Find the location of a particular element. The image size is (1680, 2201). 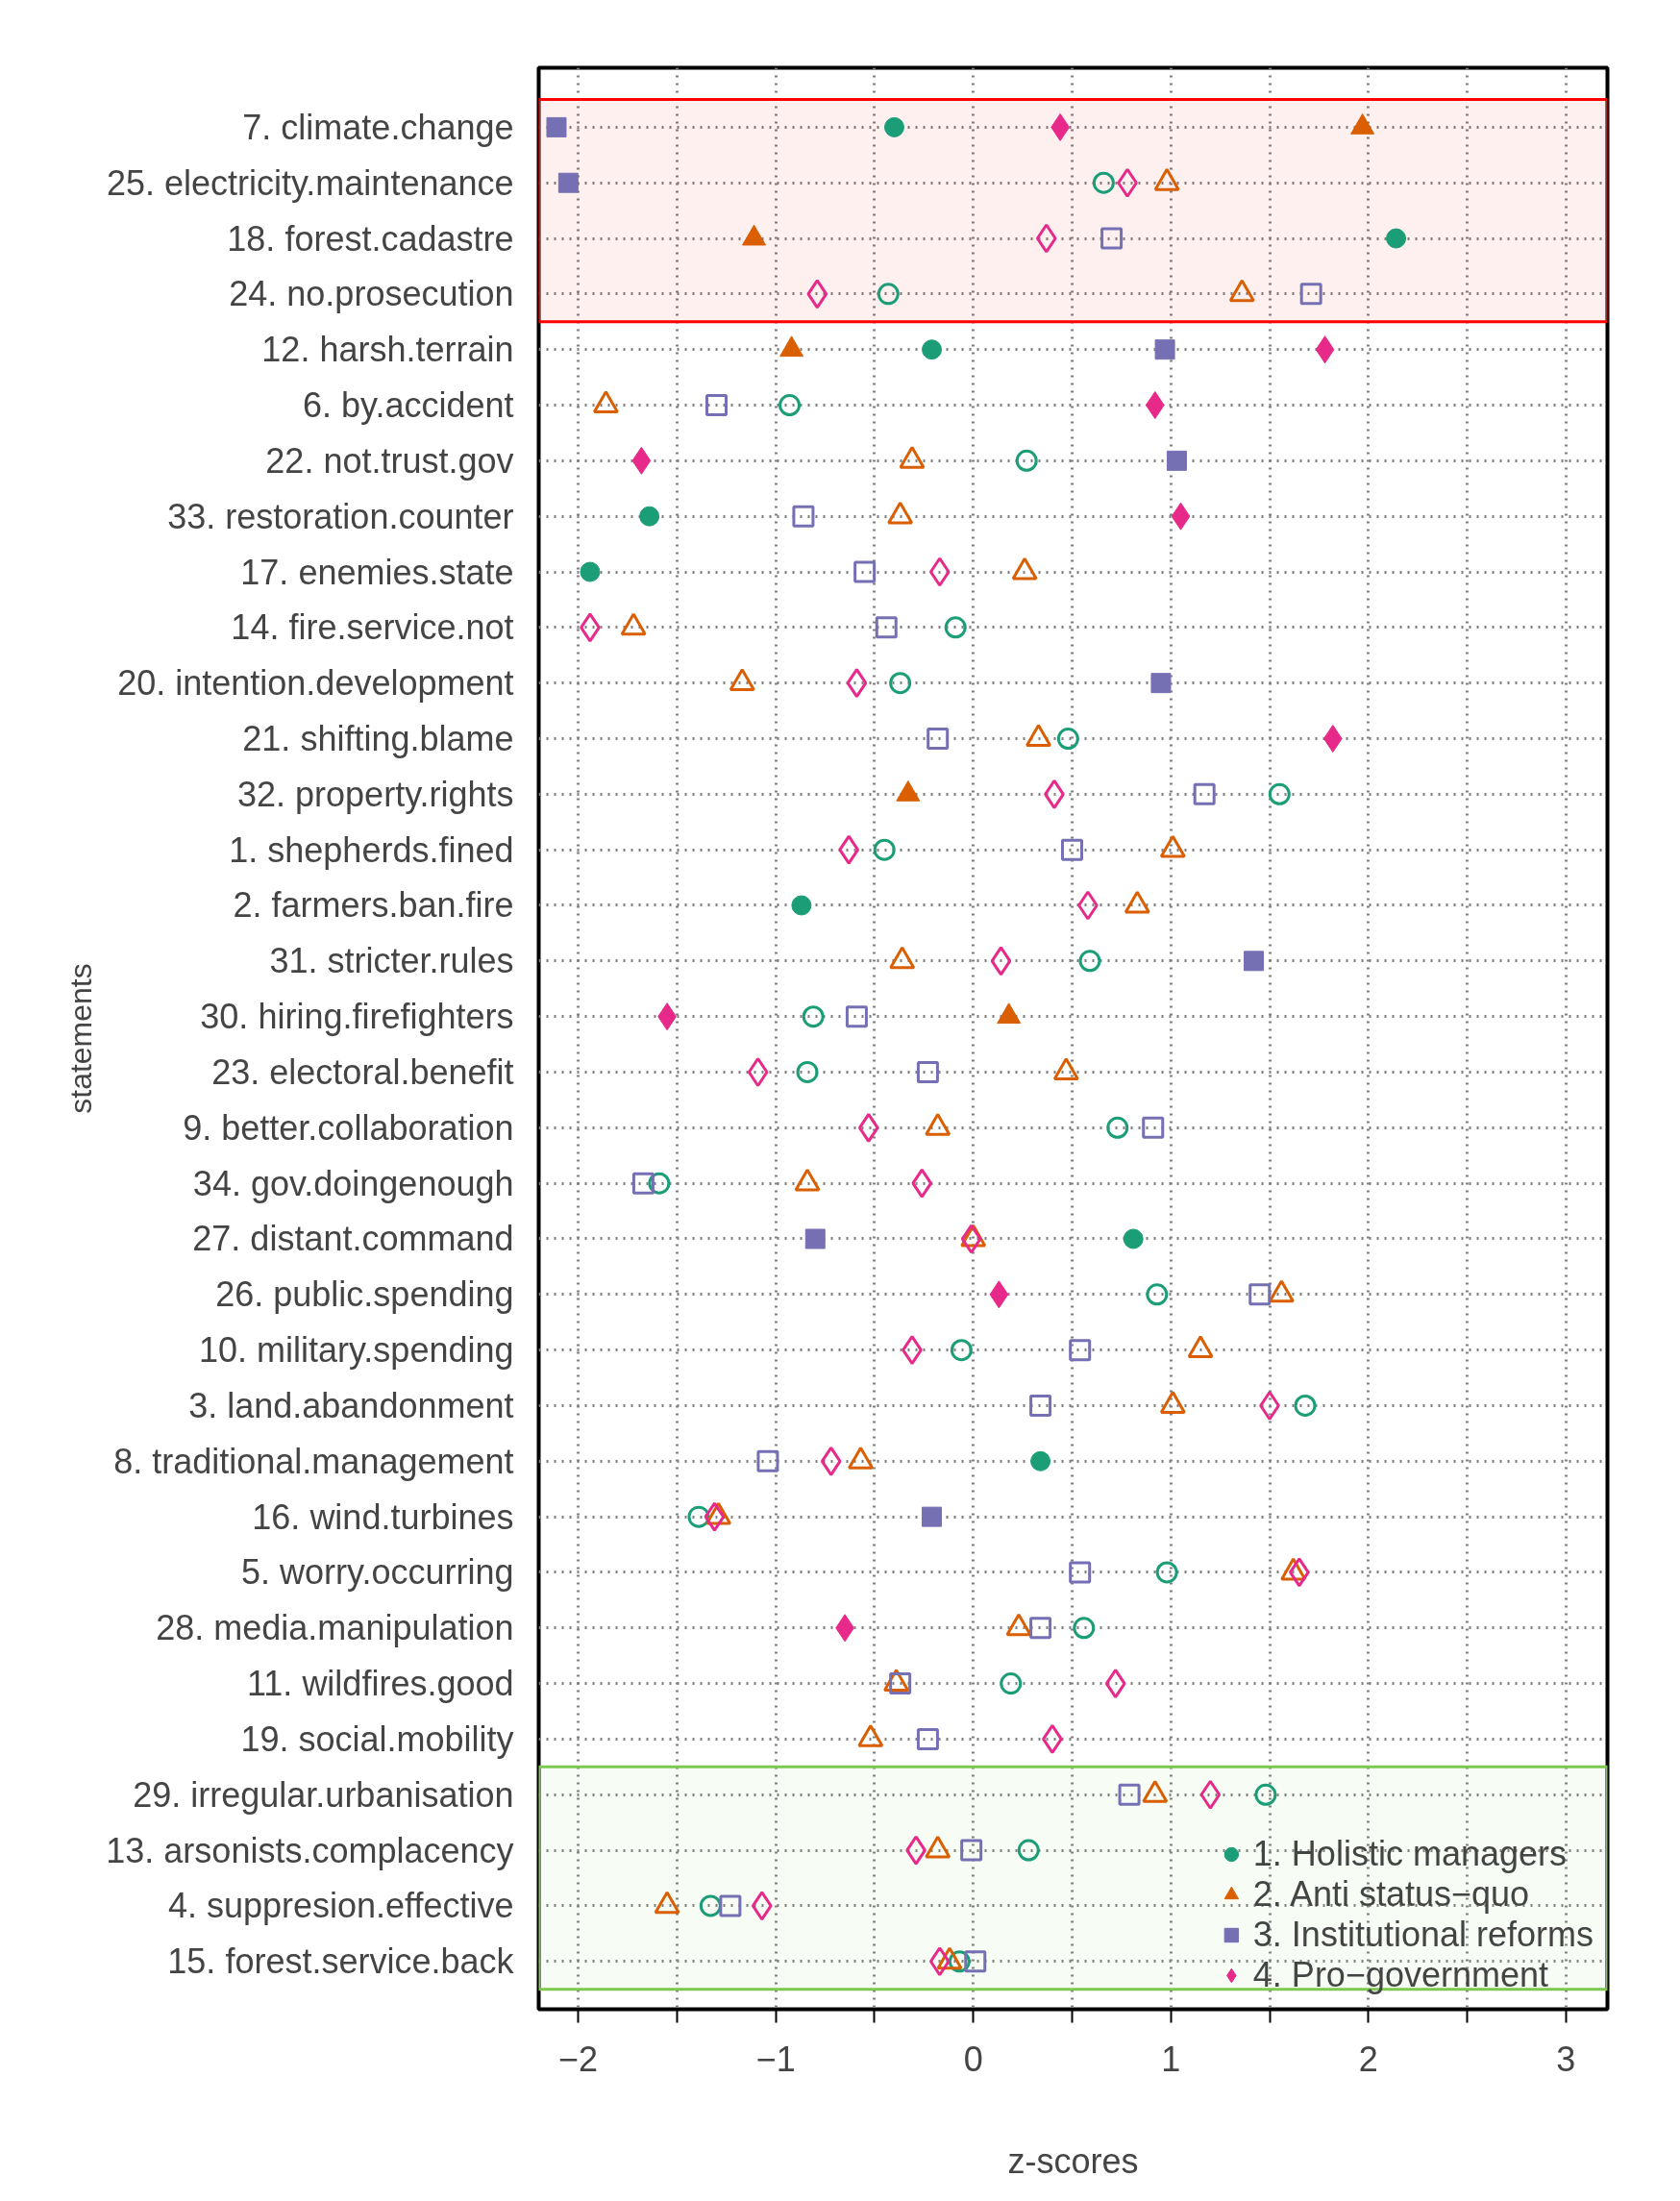

y-tick-label: 4. suppresion.effective is located at coordinates (341, 1906).